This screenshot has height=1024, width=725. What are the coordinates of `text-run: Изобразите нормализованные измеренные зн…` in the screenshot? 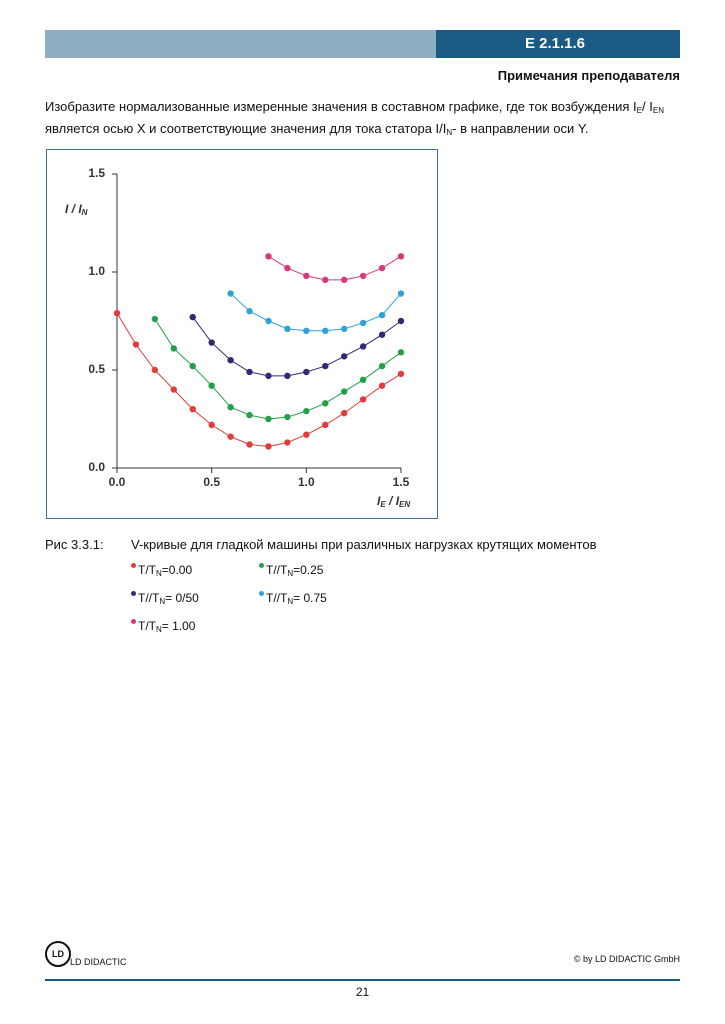 It's located at (341, 106).